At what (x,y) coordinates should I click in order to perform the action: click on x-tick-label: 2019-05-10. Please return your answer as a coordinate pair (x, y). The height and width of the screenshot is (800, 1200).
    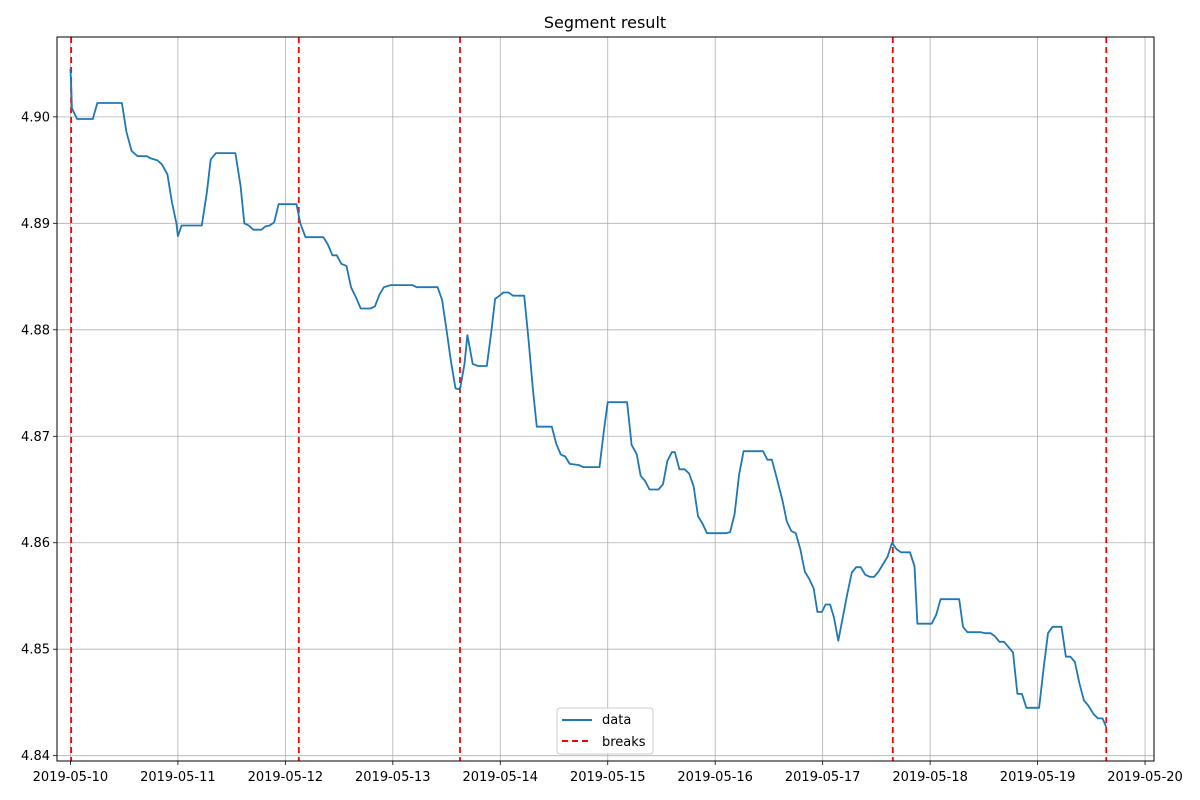
    Looking at the image, I should click on (71, 777).